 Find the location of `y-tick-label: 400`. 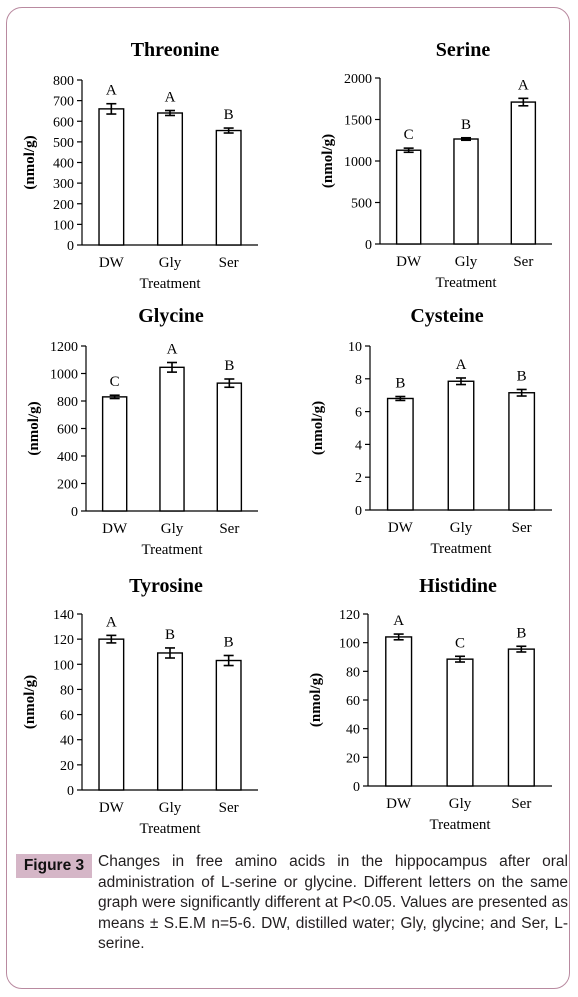

y-tick-label: 400 is located at coordinates (63, 164).